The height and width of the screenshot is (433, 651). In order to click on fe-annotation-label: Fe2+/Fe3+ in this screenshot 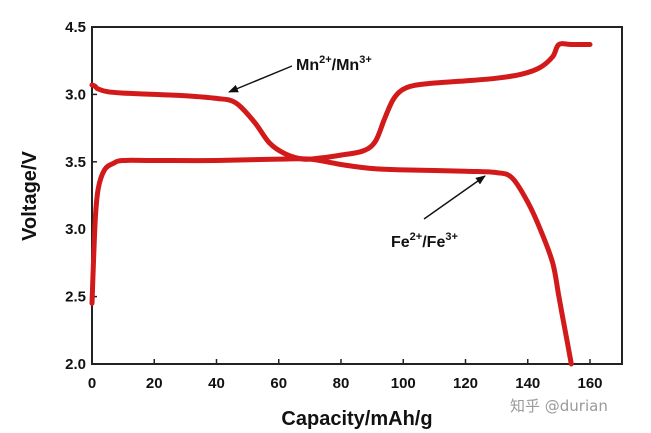, I will do `click(424, 241)`.